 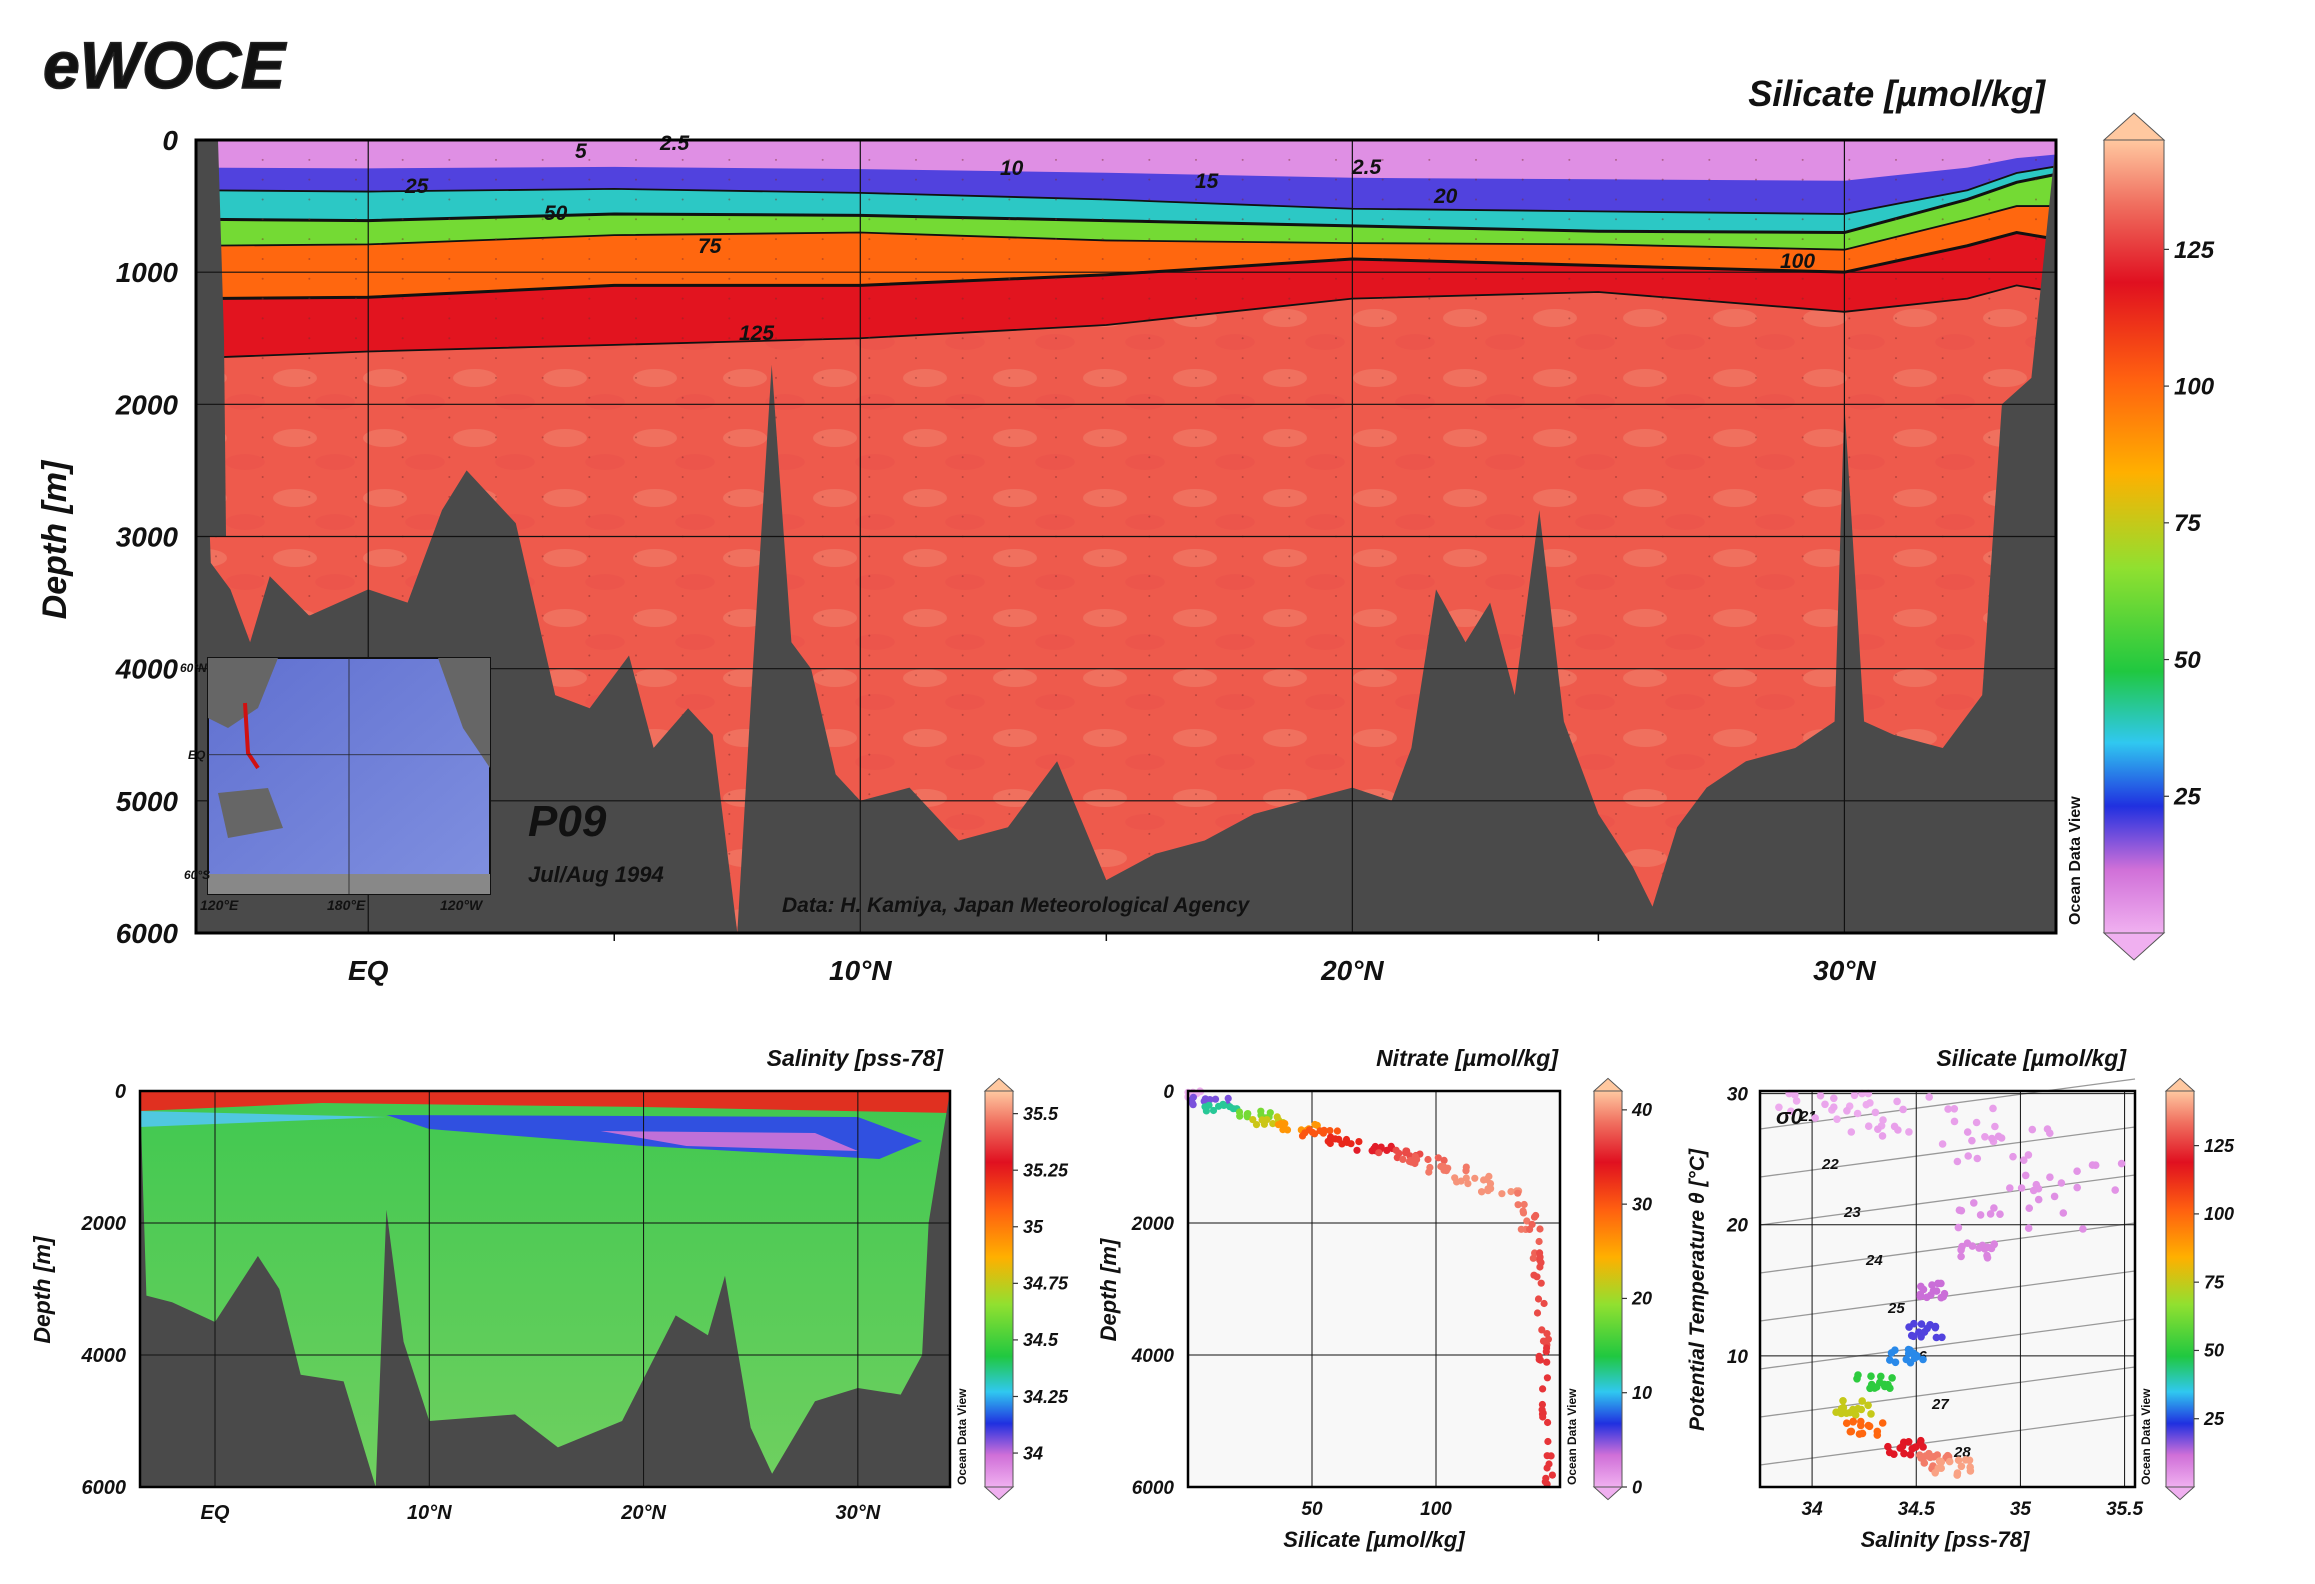 I want to click on main-y-tick-label: 1000, so click(x=147, y=272).